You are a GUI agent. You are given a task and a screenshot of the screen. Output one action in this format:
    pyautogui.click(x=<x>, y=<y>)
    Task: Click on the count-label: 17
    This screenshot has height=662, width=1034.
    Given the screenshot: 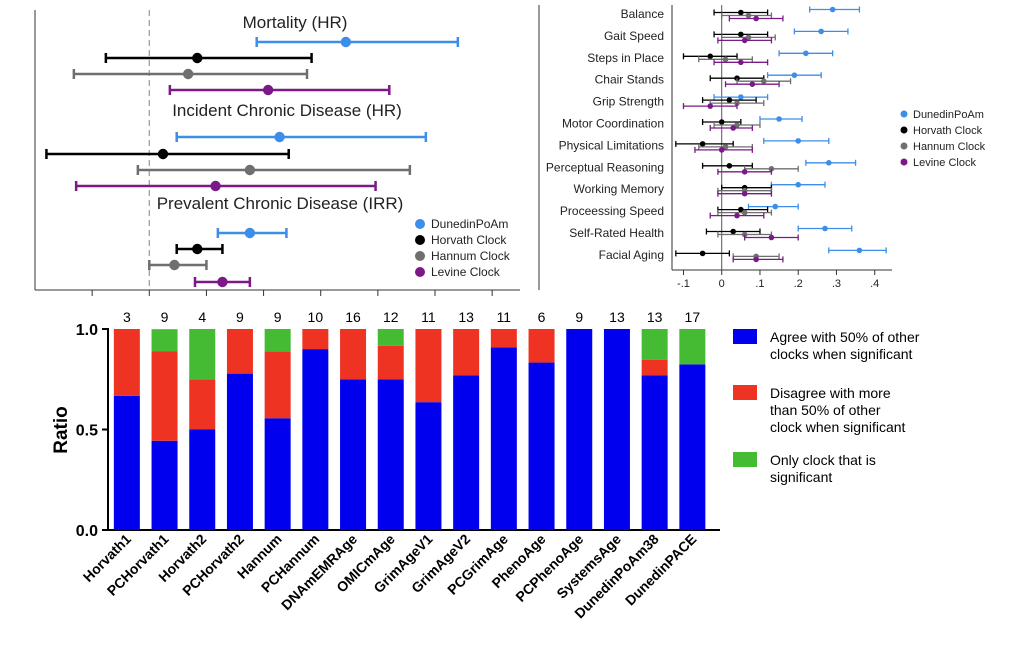 What is the action you would take?
    pyautogui.click(x=693, y=317)
    